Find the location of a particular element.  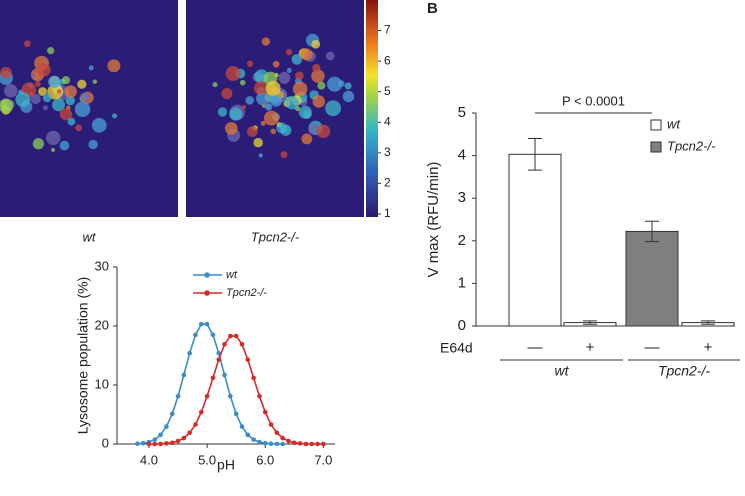

panel-label: B is located at coordinates (432, 8).